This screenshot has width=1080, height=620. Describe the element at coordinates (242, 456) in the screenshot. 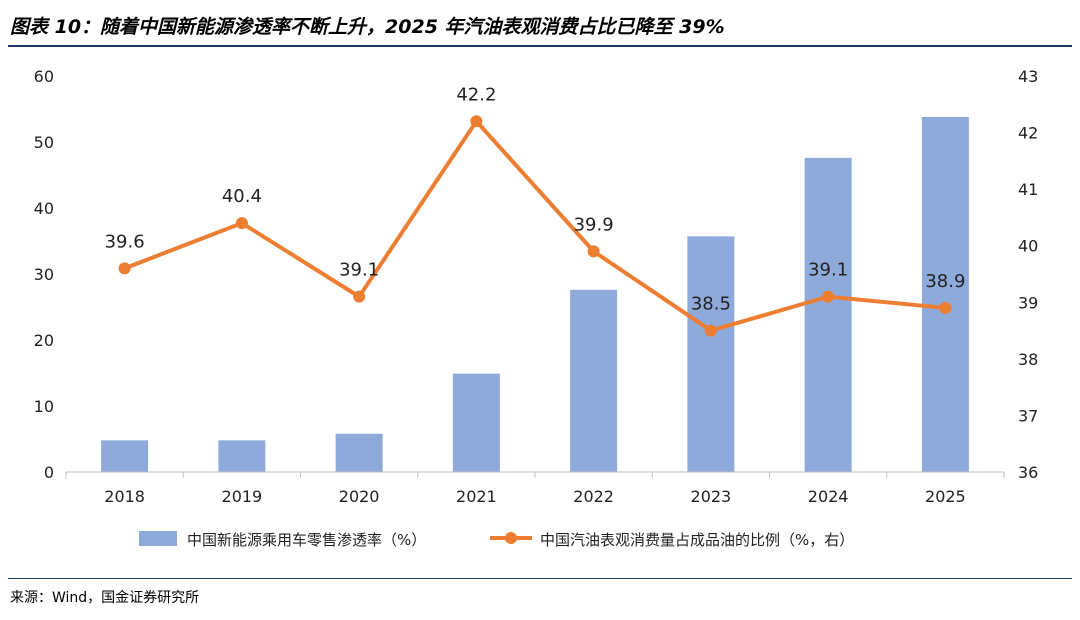

I see `bar-2019` at that location.